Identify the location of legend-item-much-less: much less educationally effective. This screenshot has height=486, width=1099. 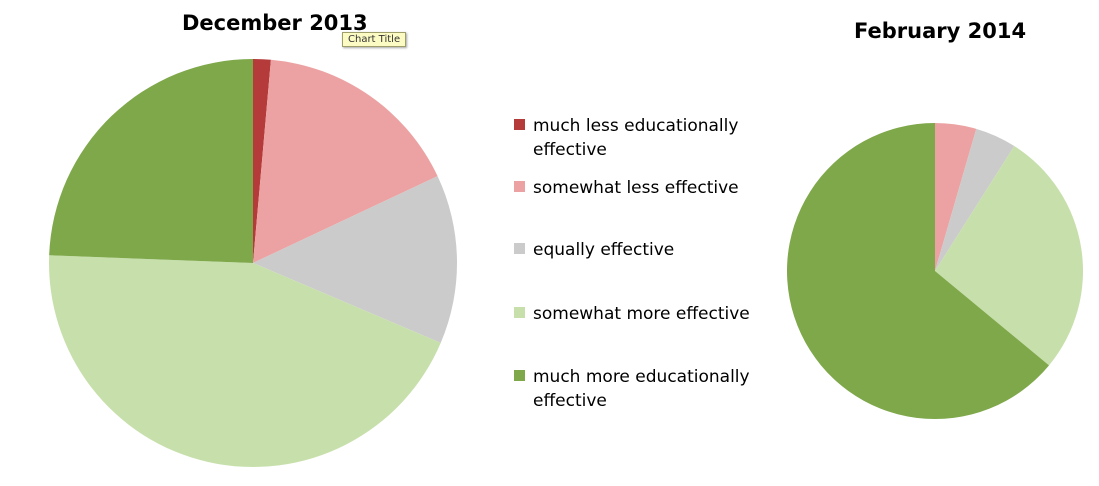
(641, 138).